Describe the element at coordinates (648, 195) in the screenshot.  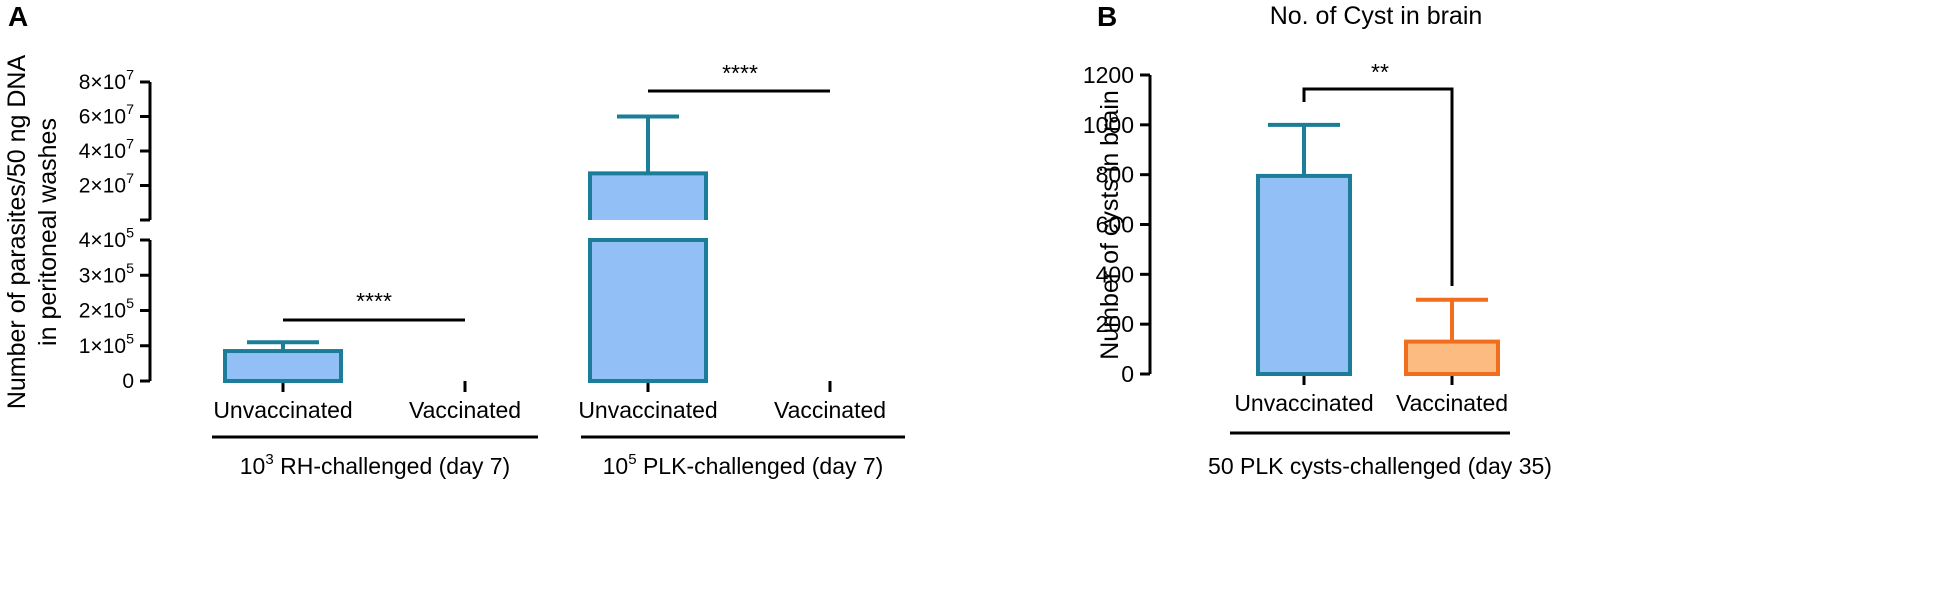
I see `bar-a-upper-segment` at that location.